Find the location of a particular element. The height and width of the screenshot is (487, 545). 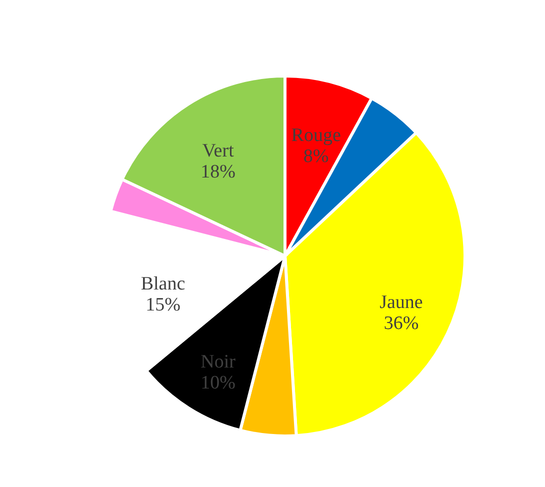

data-label: 10% is located at coordinates (218, 383).